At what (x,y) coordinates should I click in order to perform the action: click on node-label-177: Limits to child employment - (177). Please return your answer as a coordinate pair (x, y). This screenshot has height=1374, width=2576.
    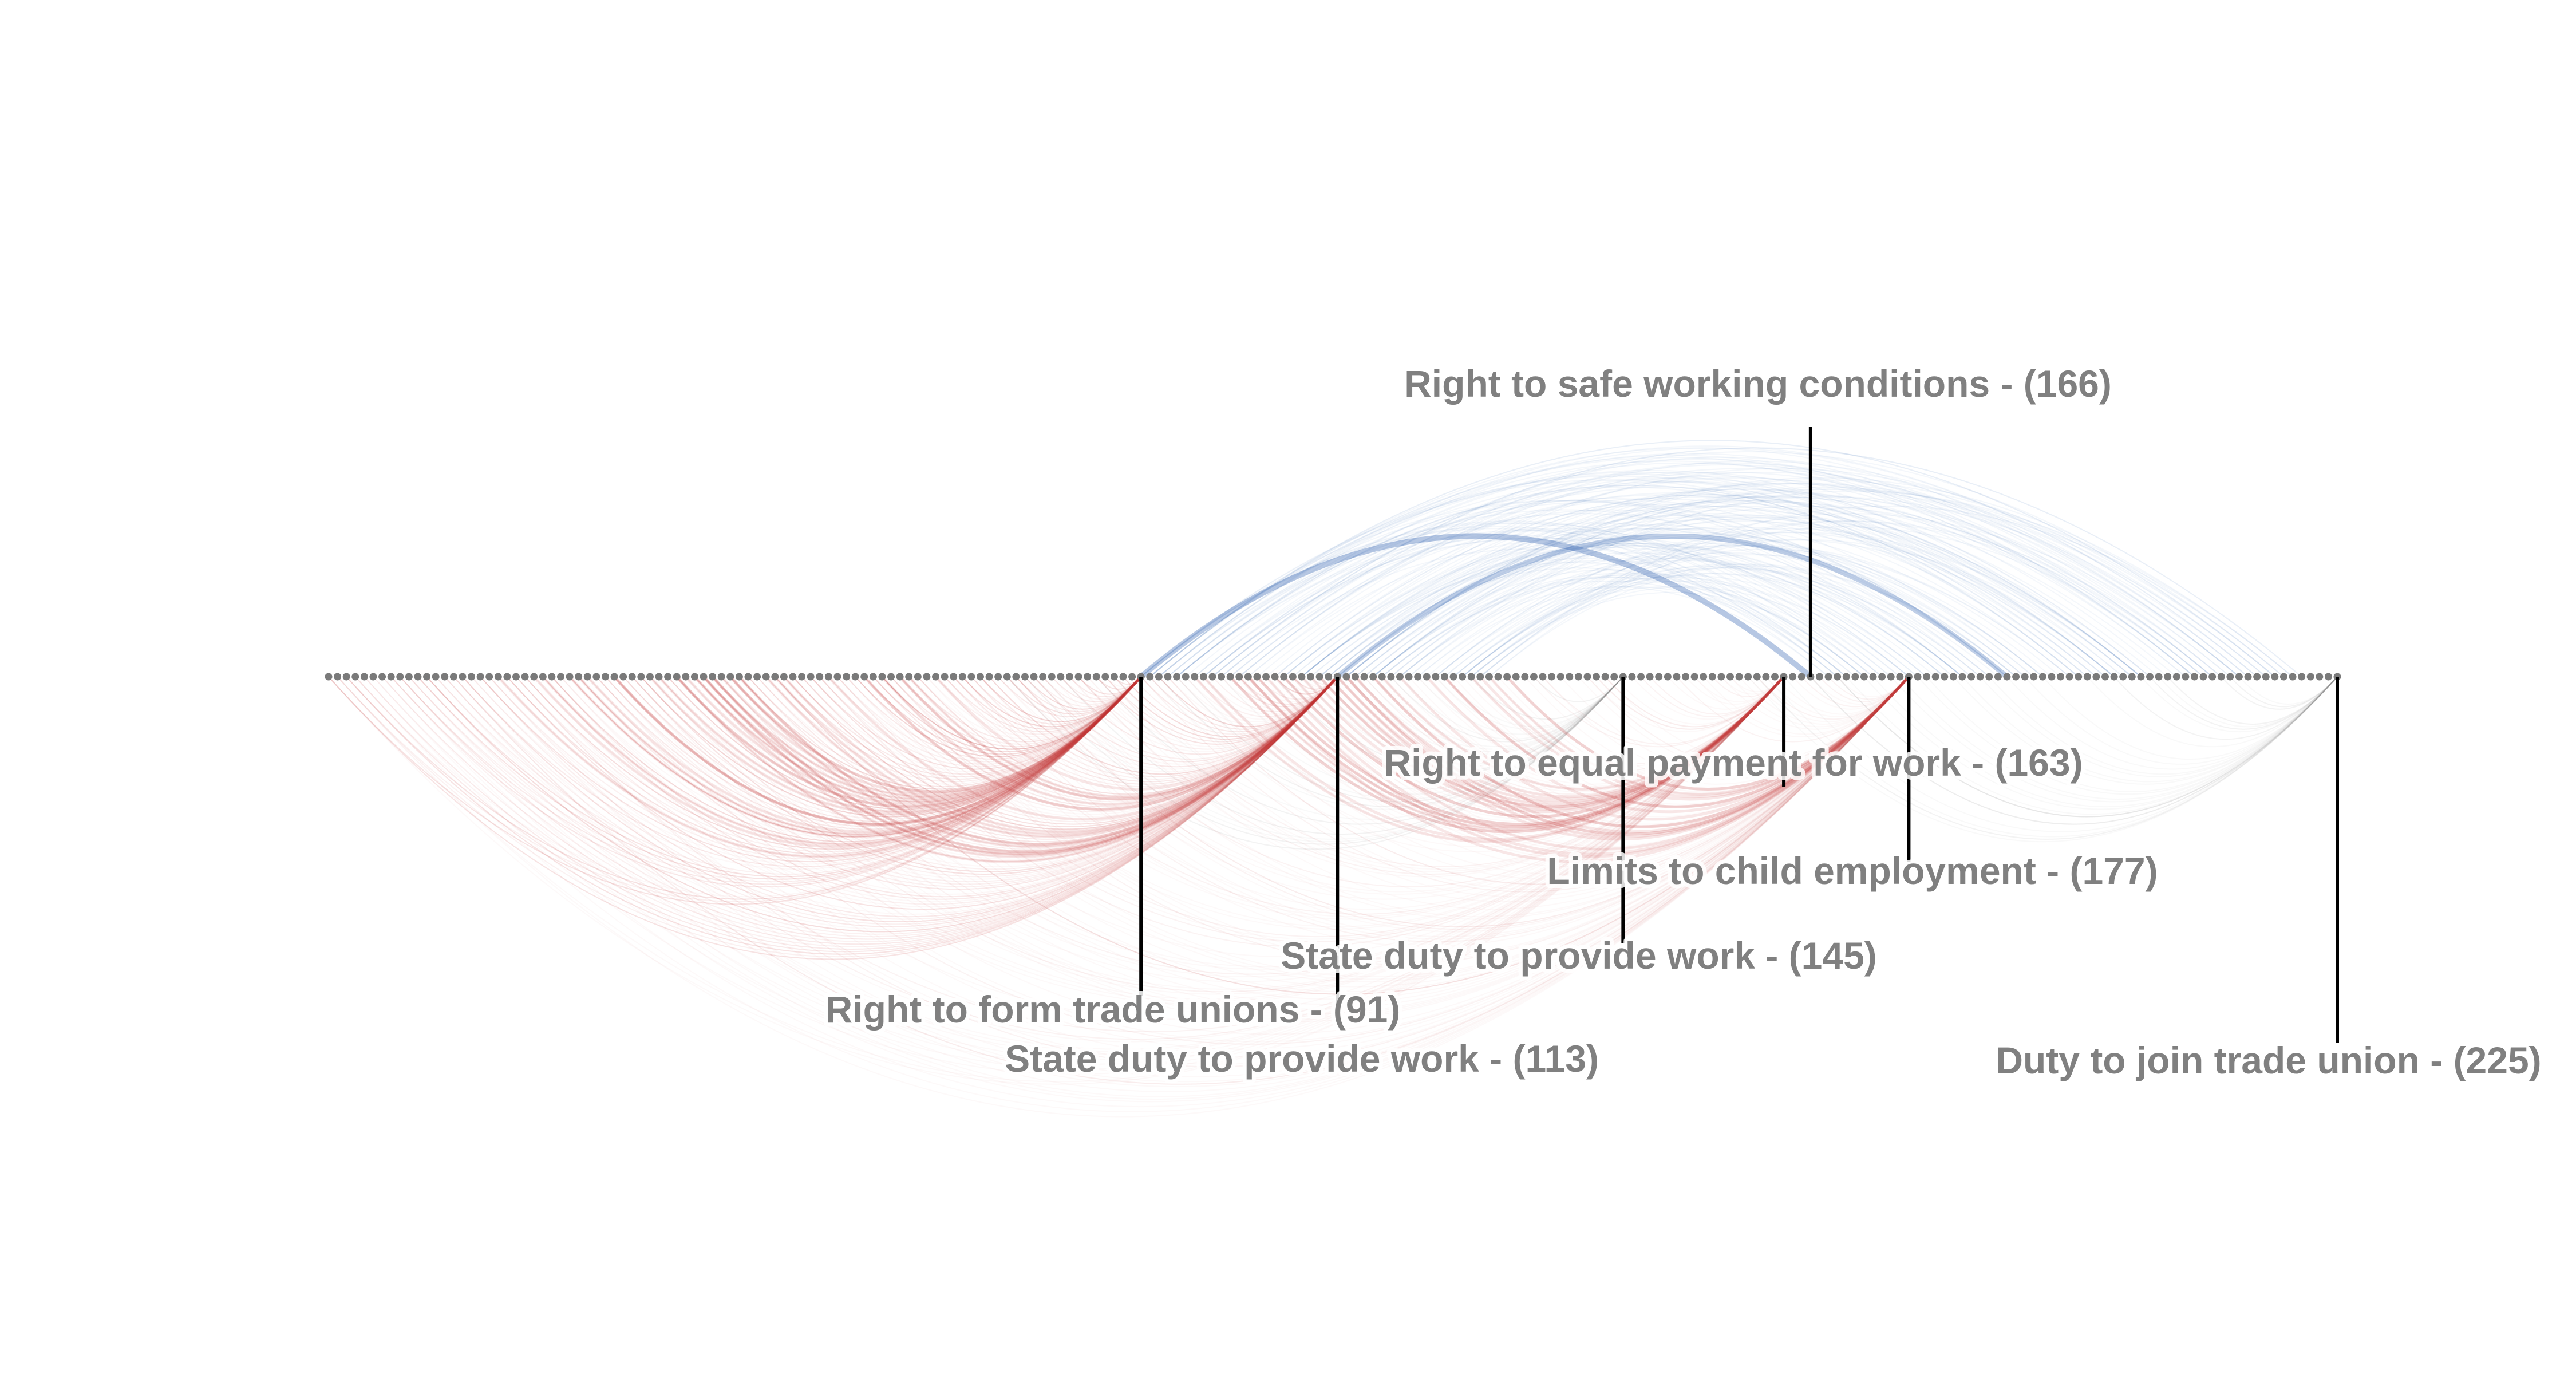
    Looking at the image, I should click on (1852, 871).